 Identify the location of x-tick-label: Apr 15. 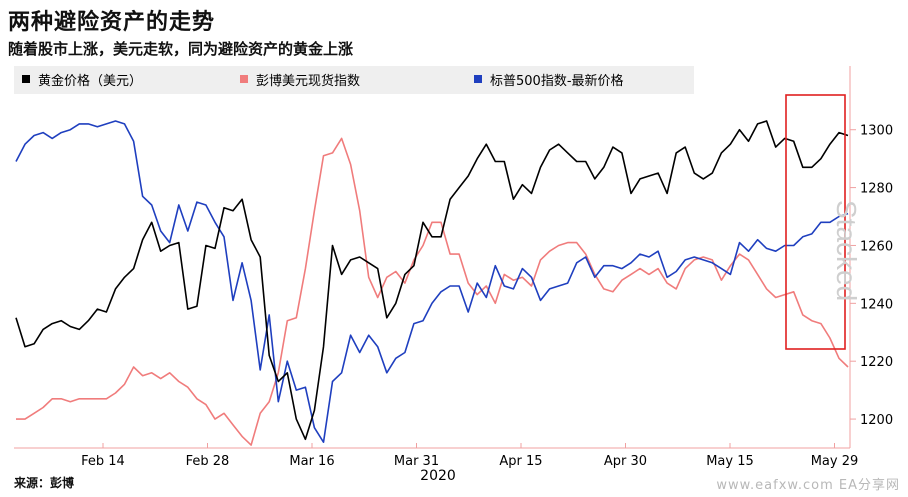
(520, 461).